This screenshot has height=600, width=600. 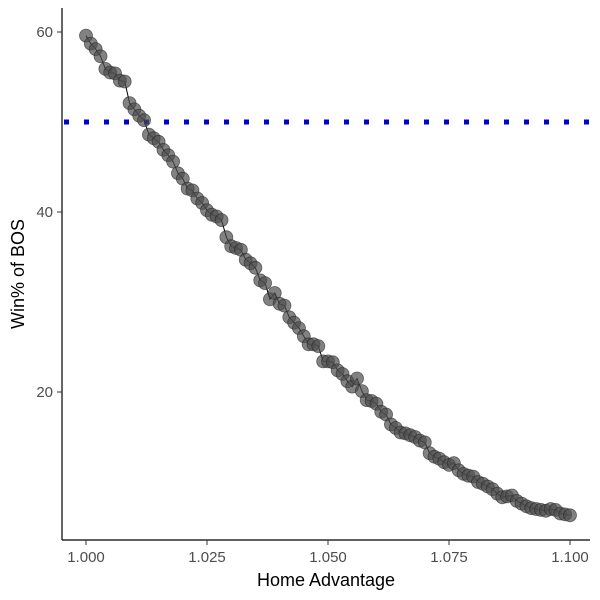 What do you see at coordinates (44, 392) in the screenshot?
I see `y-tick-label: 20` at bounding box center [44, 392].